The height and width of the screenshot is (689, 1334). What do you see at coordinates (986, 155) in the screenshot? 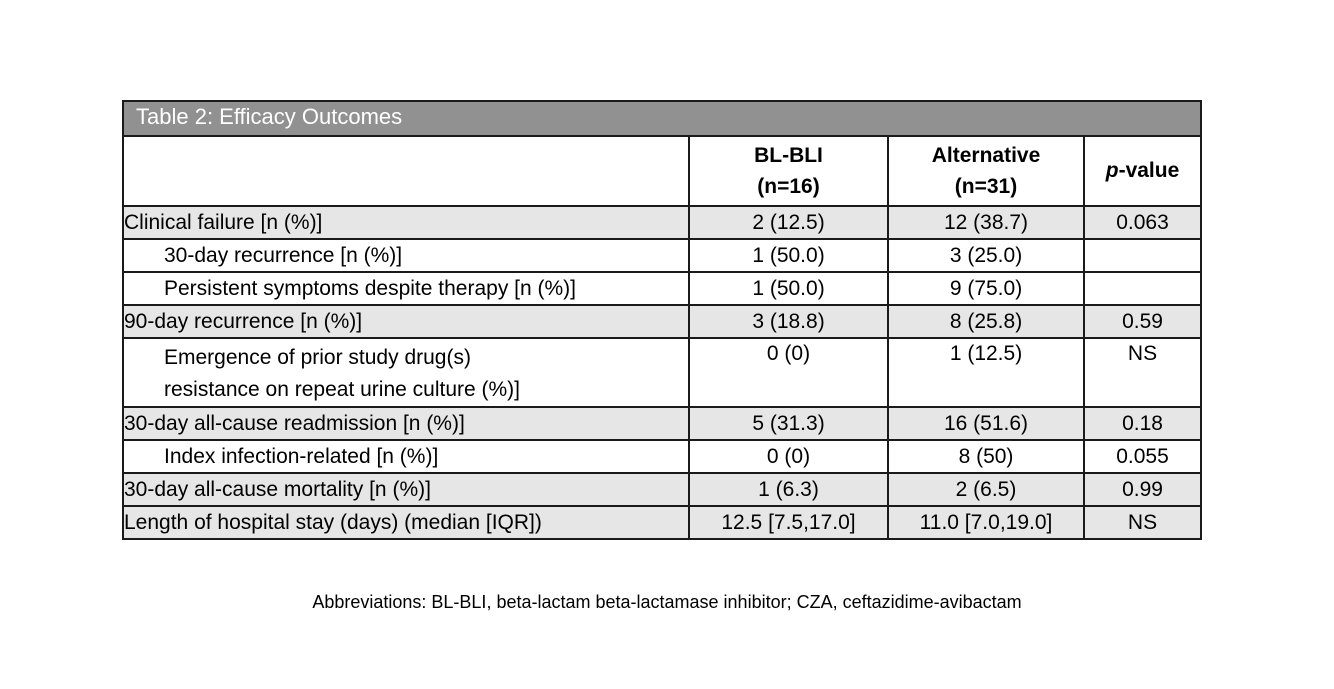
I see `header-alternative-name: Alternative` at bounding box center [986, 155].